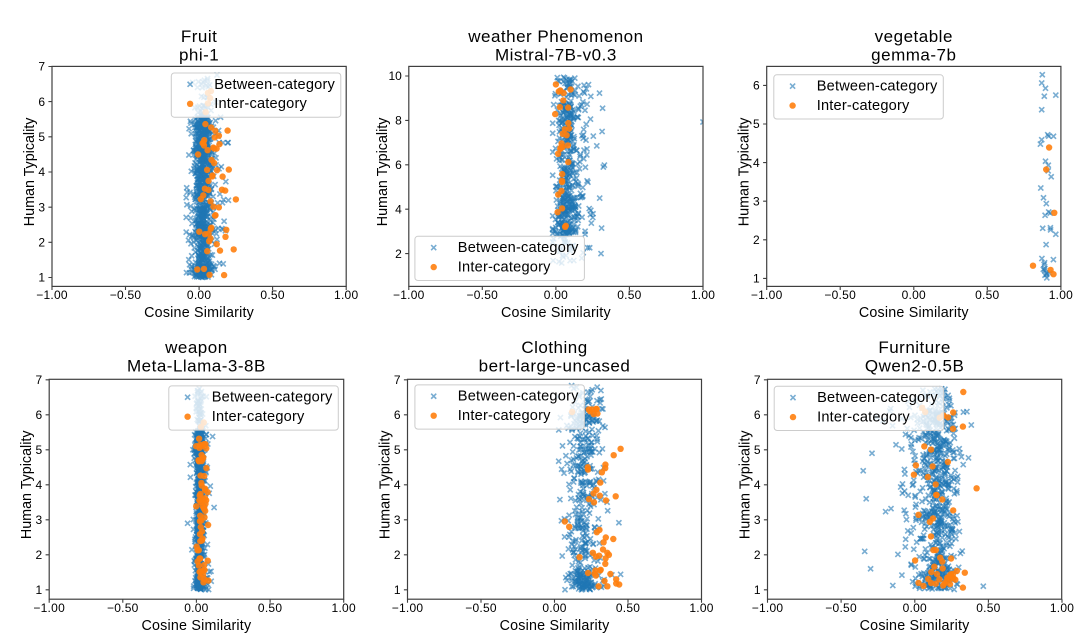 This screenshot has width=1080, height=635. I want to click on svg-text: Clothing, so click(554, 347).